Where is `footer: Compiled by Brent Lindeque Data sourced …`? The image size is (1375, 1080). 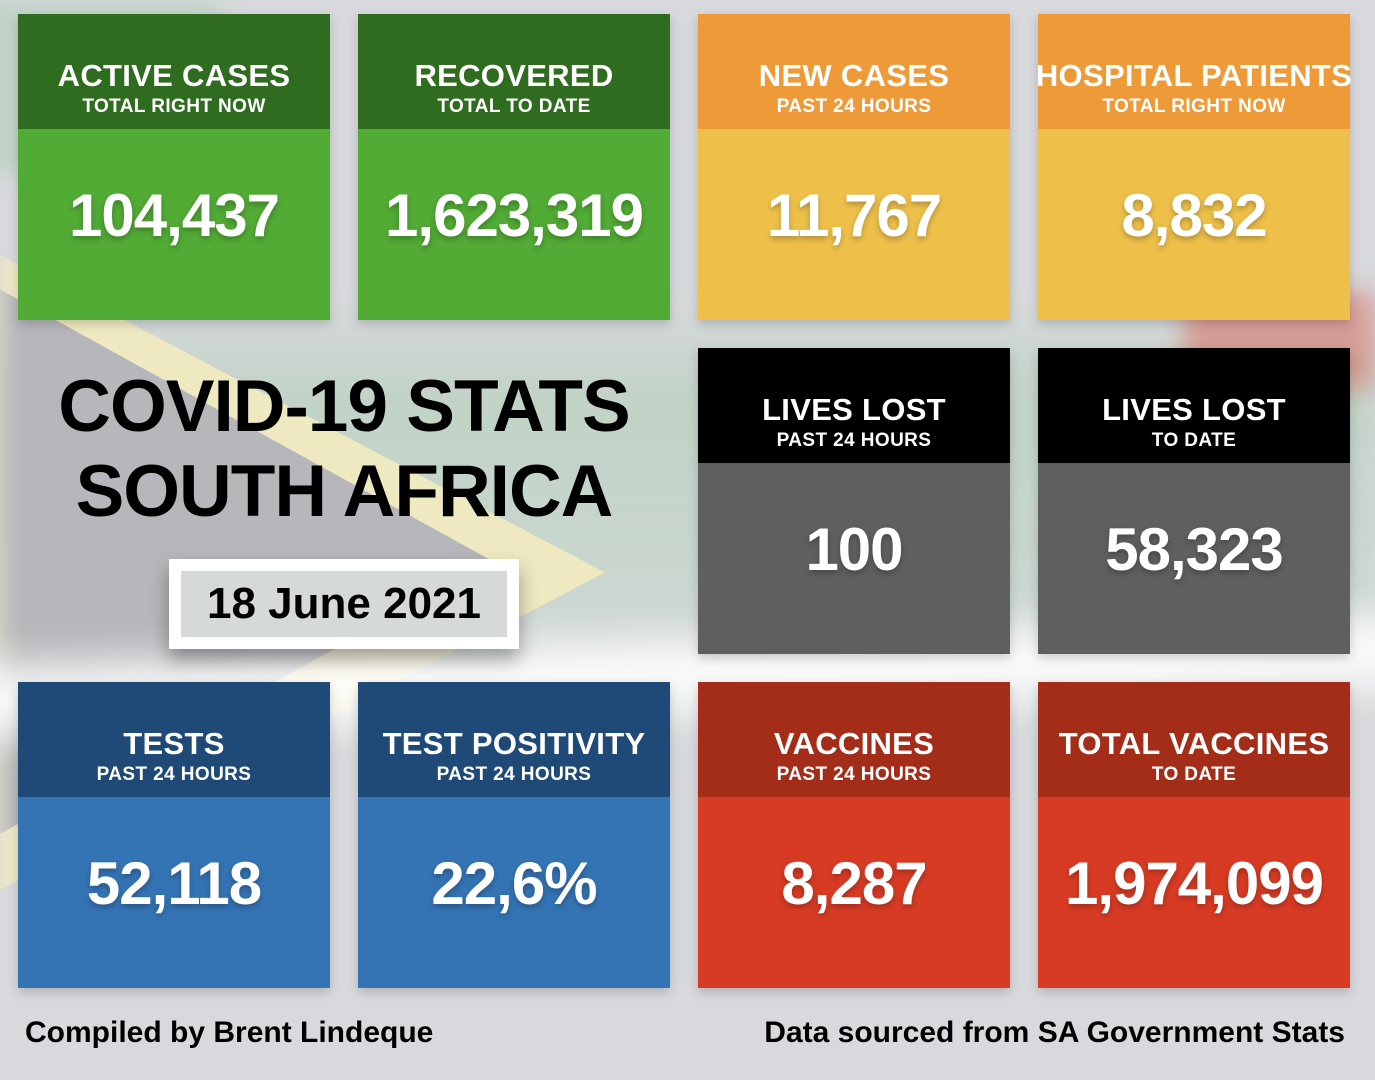 footer: Compiled by Brent Lindeque Data sourced … is located at coordinates (687, 1033).